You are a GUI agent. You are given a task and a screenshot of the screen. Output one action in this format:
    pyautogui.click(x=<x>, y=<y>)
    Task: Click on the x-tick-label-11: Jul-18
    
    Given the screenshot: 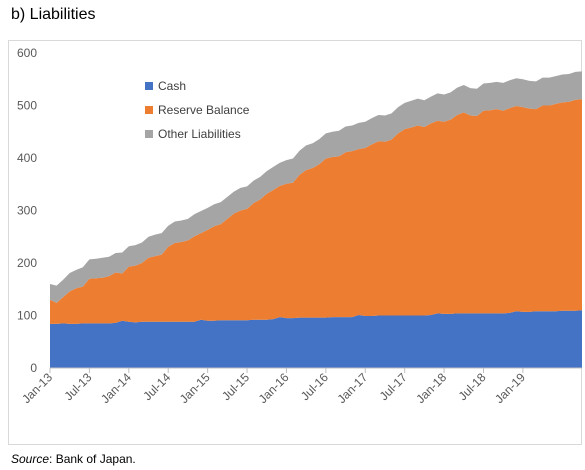 What is the action you would take?
    pyautogui.click(x=472, y=386)
    